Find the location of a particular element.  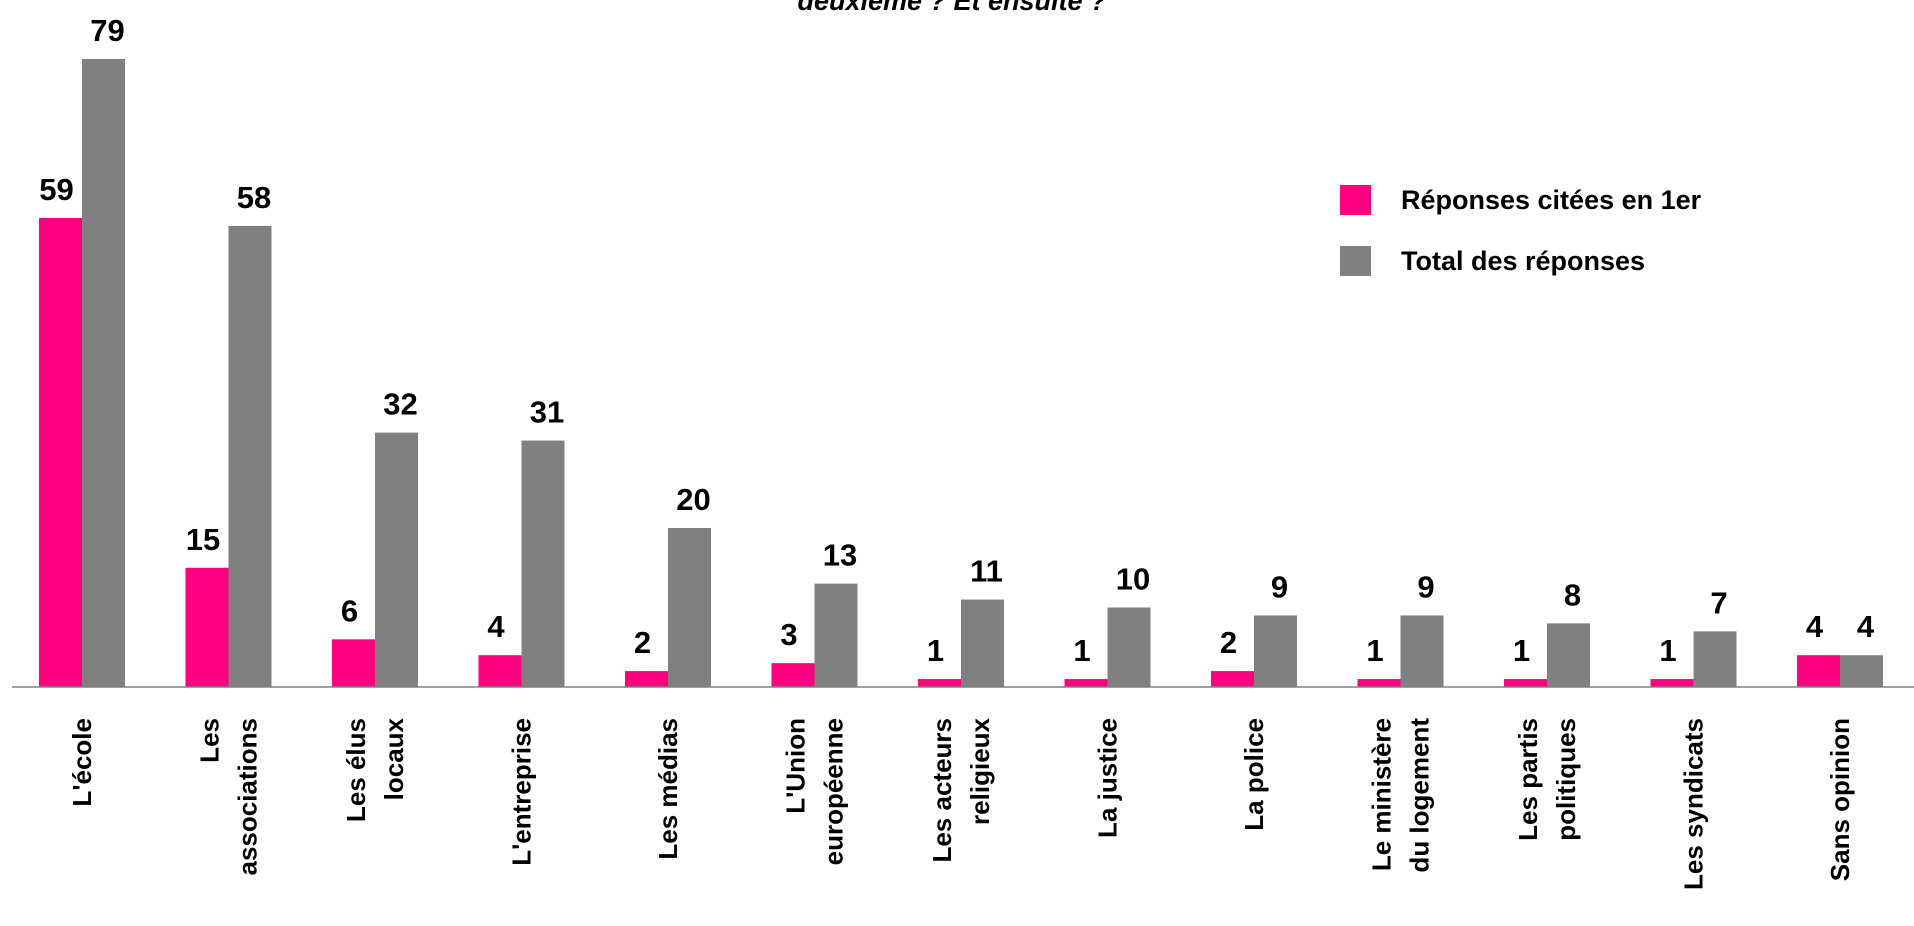

x-tick-label: La justice is located at coordinates (1108, 778).